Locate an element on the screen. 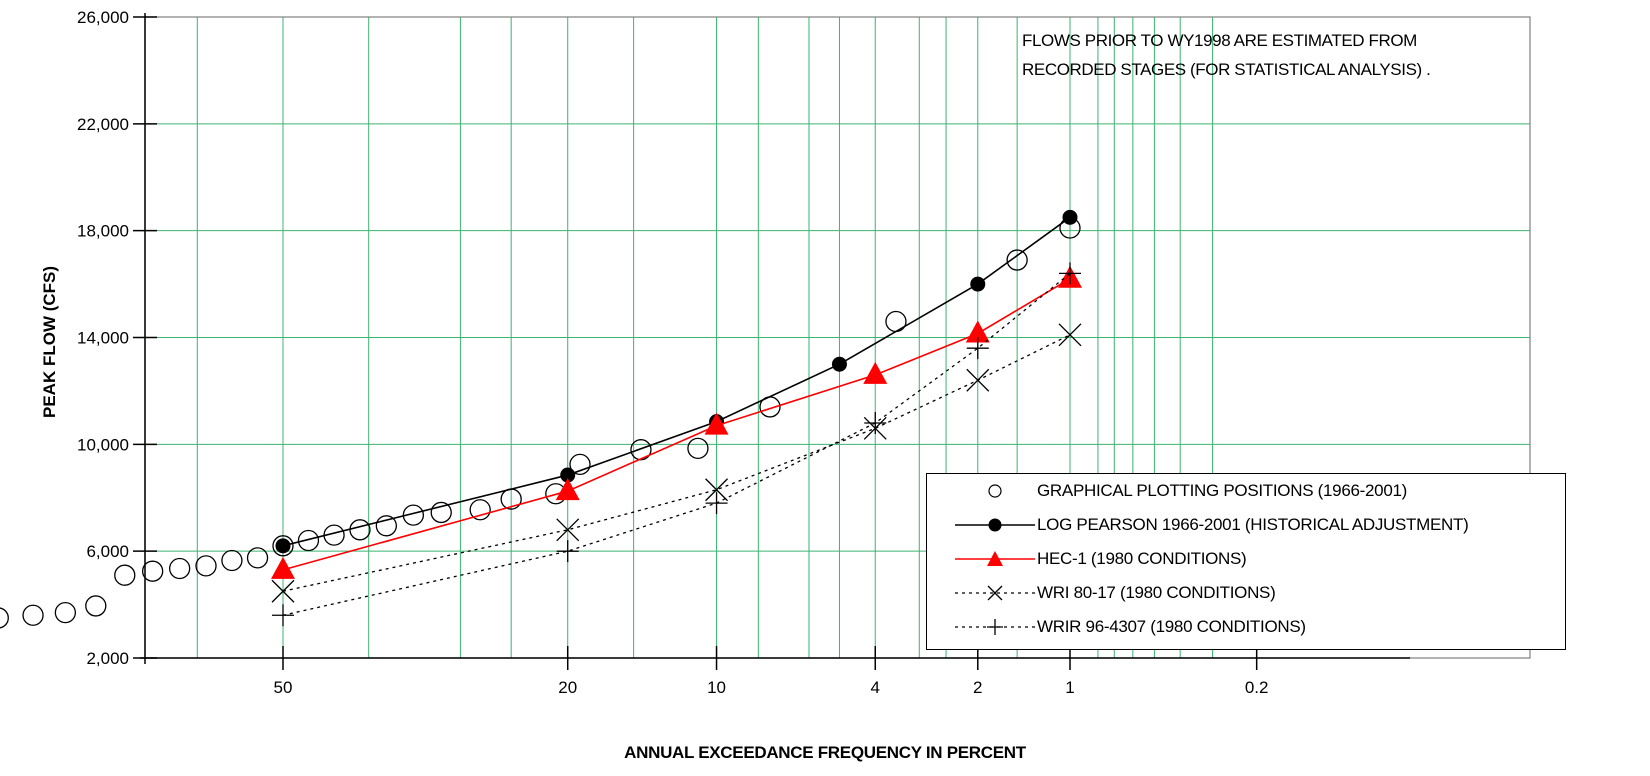 The image size is (1650, 776). y-tick-label: 10,000 is located at coordinates (103, 444).